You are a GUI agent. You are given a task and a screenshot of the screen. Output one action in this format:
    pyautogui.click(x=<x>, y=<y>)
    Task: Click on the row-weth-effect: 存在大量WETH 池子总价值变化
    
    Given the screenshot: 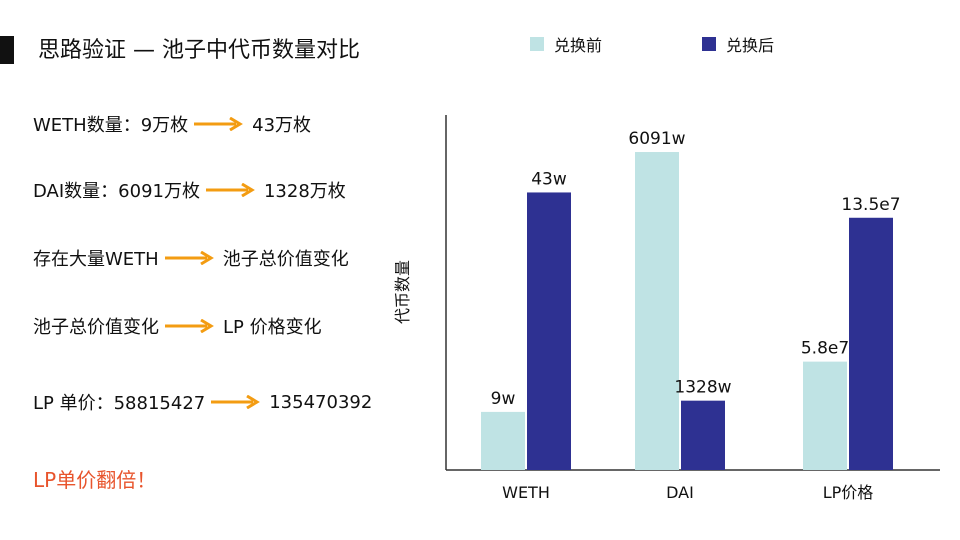 What is the action you would take?
    pyautogui.click(x=191, y=258)
    